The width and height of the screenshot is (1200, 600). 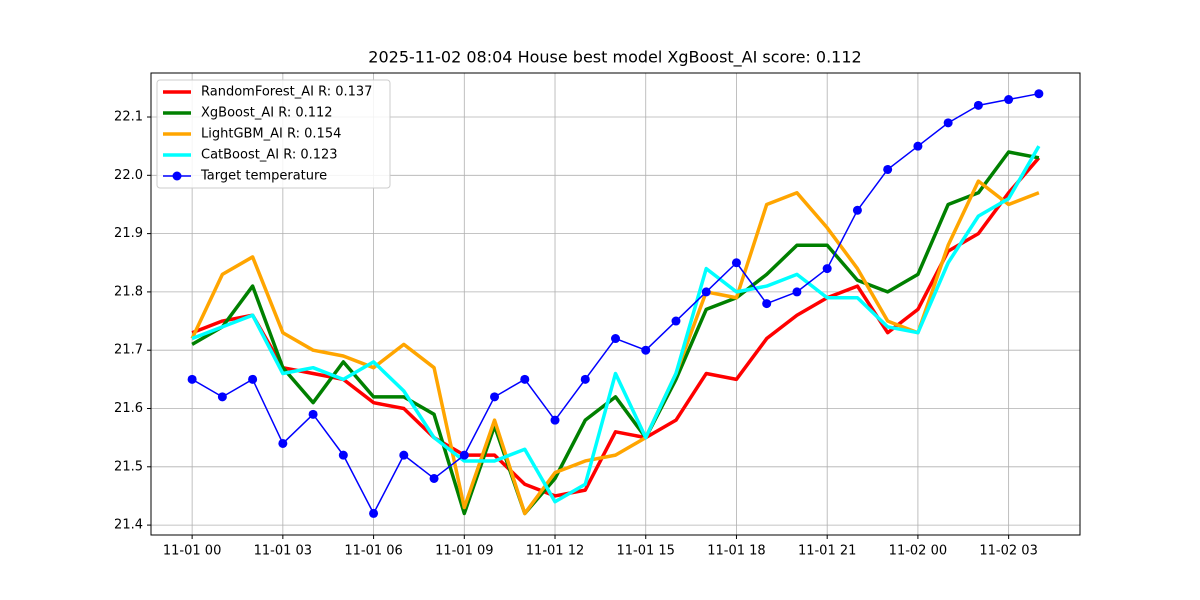 I want to click on y-tick-label: 21.9, so click(x=128, y=233).